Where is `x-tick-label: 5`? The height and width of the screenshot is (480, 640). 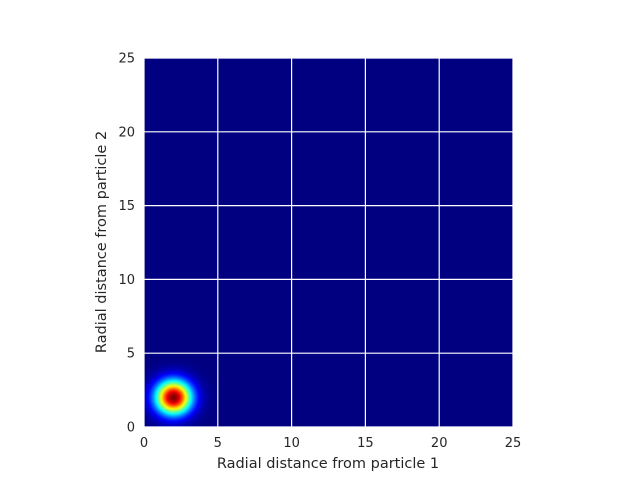 x-tick-label: 5 is located at coordinates (218, 443).